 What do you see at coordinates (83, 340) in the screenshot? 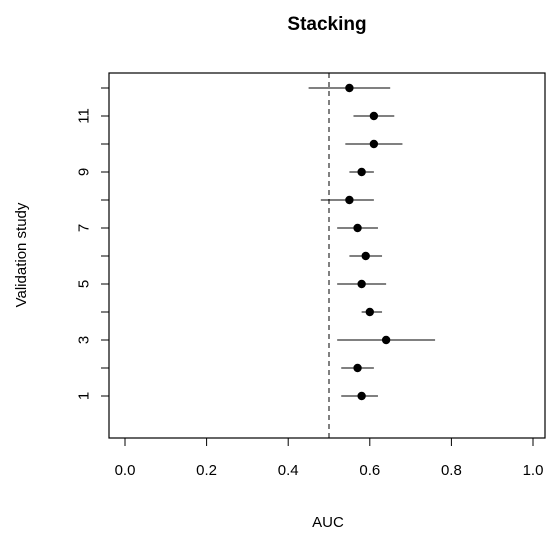
I see `y-tick-label: 3` at bounding box center [83, 340].